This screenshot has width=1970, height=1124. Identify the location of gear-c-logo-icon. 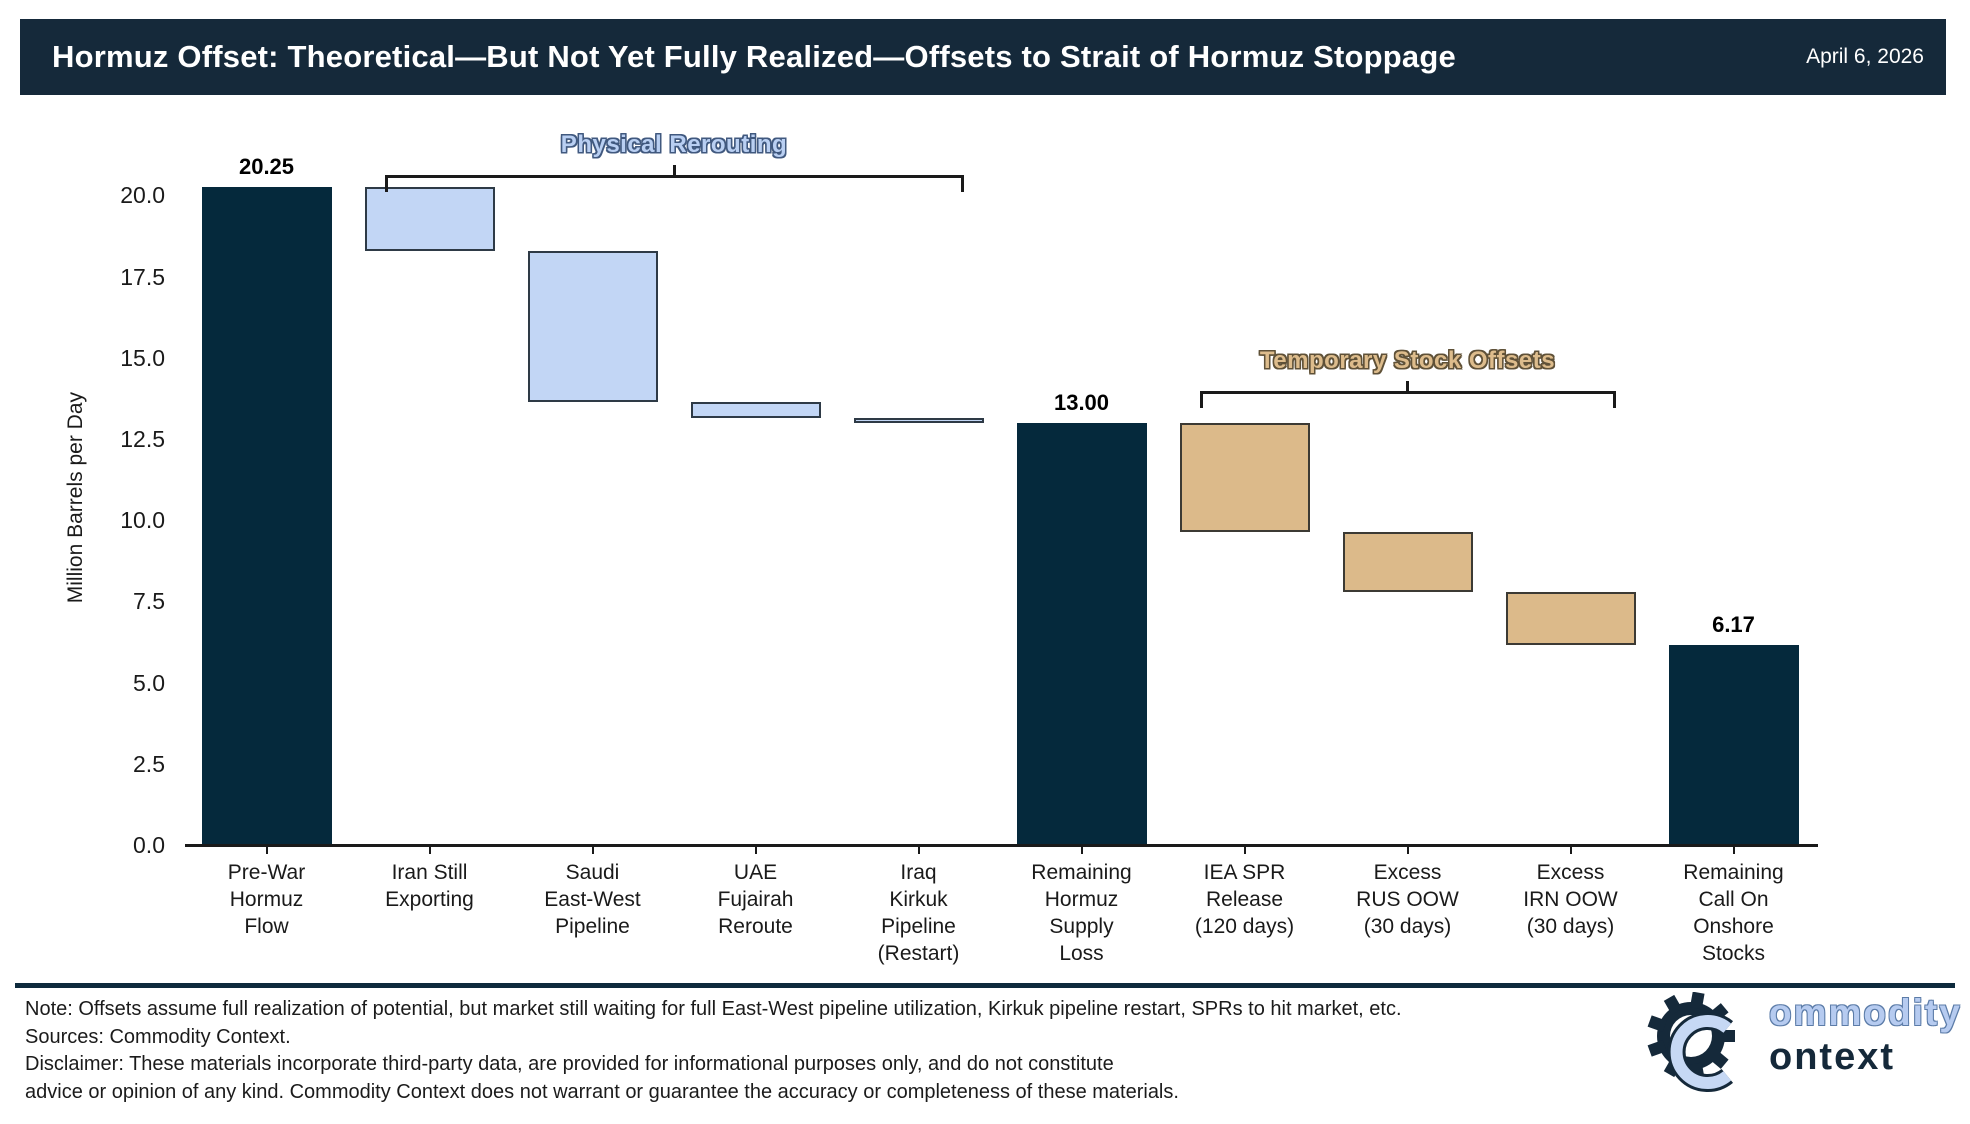
(1691, 1042).